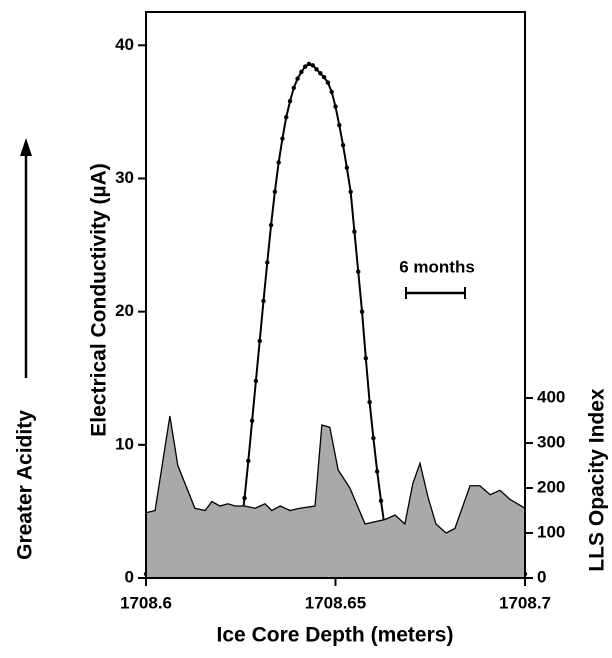 The image size is (612, 658). What do you see at coordinates (597, 480) in the screenshot?
I see `y2-axis-title: LLS Opacity Index` at bounding box center [597, 480].